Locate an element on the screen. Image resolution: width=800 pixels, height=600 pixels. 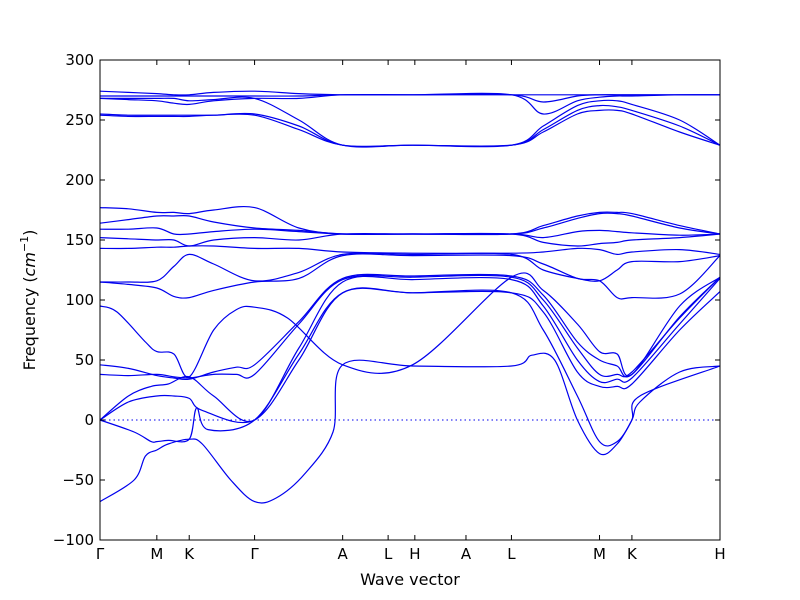
y-tick-label: 300 is located at coordinates (79, 60).